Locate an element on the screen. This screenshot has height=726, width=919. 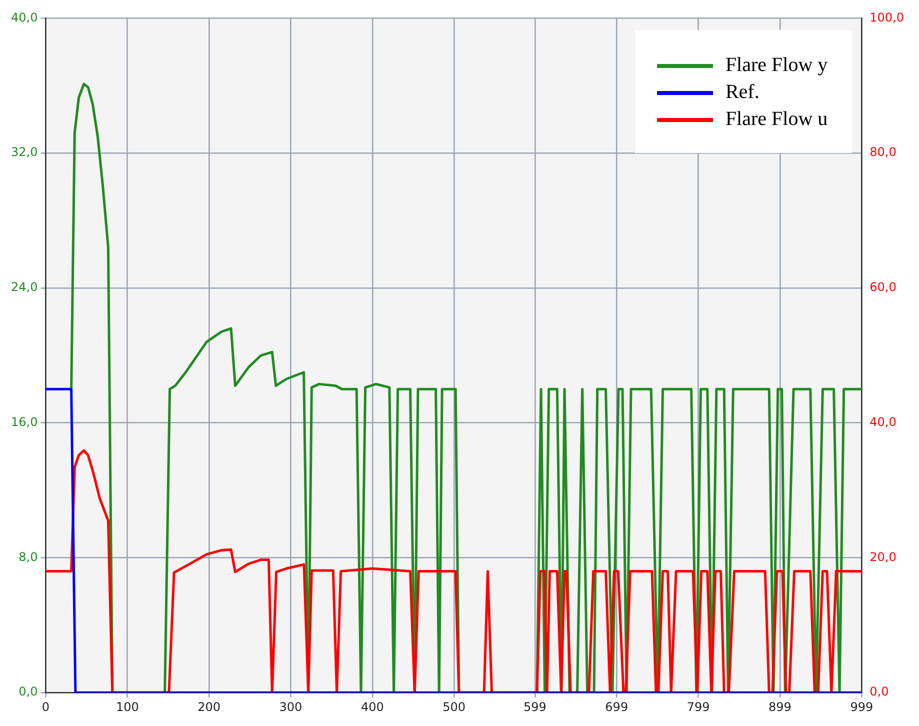
y2-tick-label: 0,0 is located at coordinates (879, 691).